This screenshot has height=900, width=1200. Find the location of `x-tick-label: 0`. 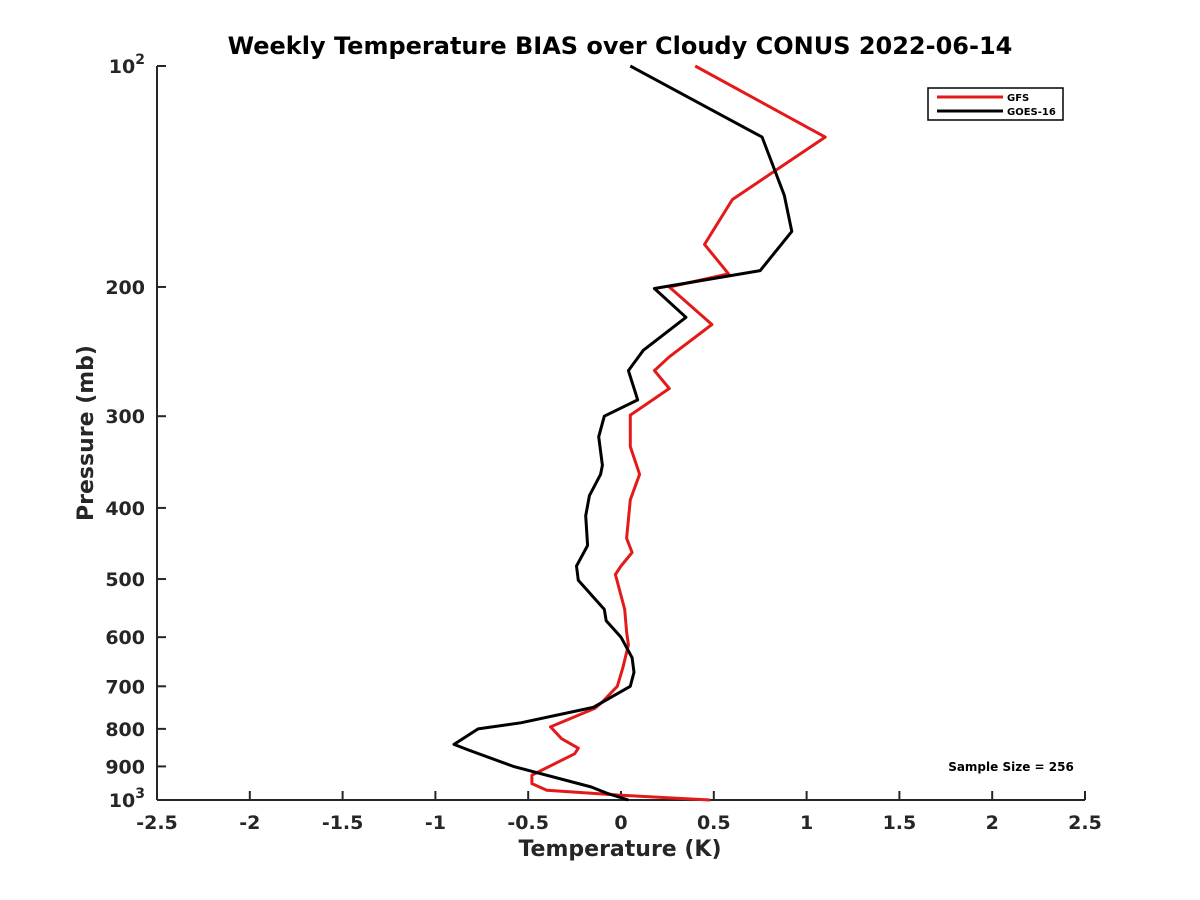

x-tick-label: 0 is located at coordinates (620, 823).